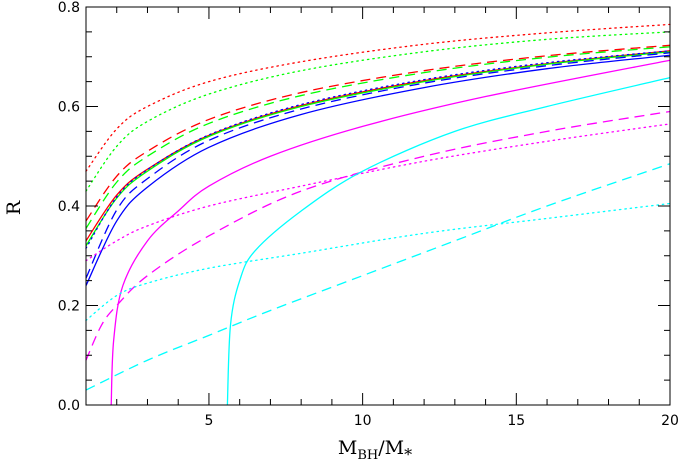 Image resolution: width=683 pixels, height=463 pixels. I want to click on x-axis-label-slash: /M, so click(391, 448).